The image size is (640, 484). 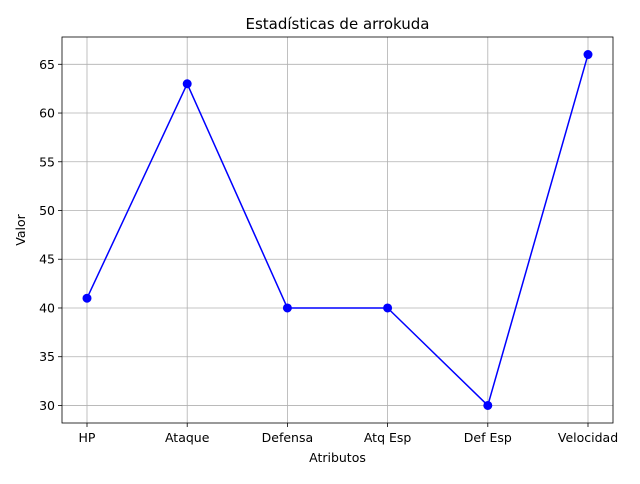 I want to click on x-tick-label: Ataque, so click(x=187, y=437).